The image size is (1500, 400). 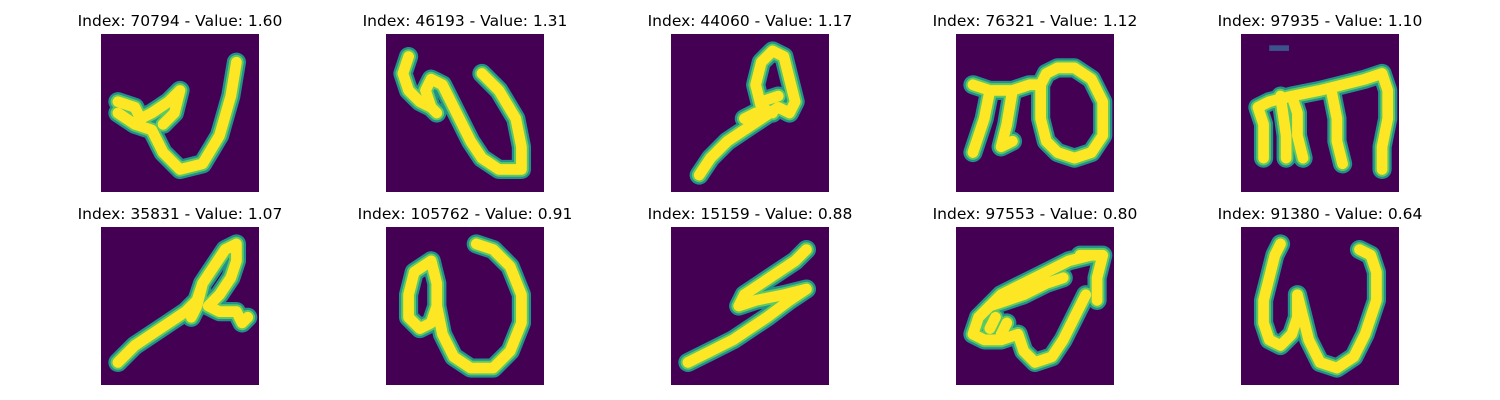 What do you see at coordinates (465, 214) in the screenshot?
I see `panel-title: Index: 105762 - Value: 0.91` at bounding box center [465, 214].